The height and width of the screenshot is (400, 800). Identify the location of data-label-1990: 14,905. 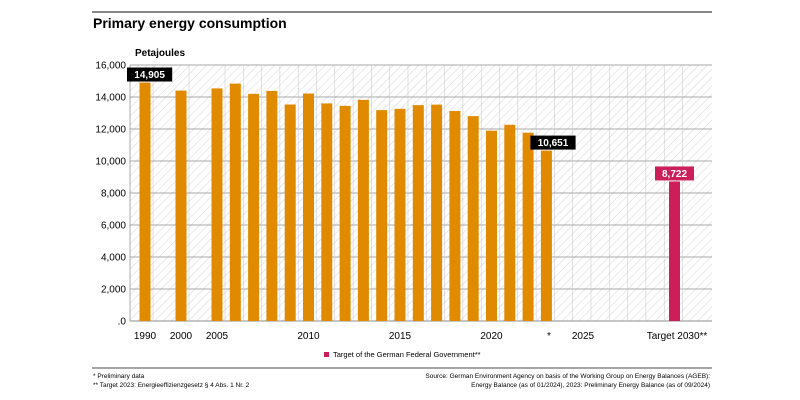
(149, 75).